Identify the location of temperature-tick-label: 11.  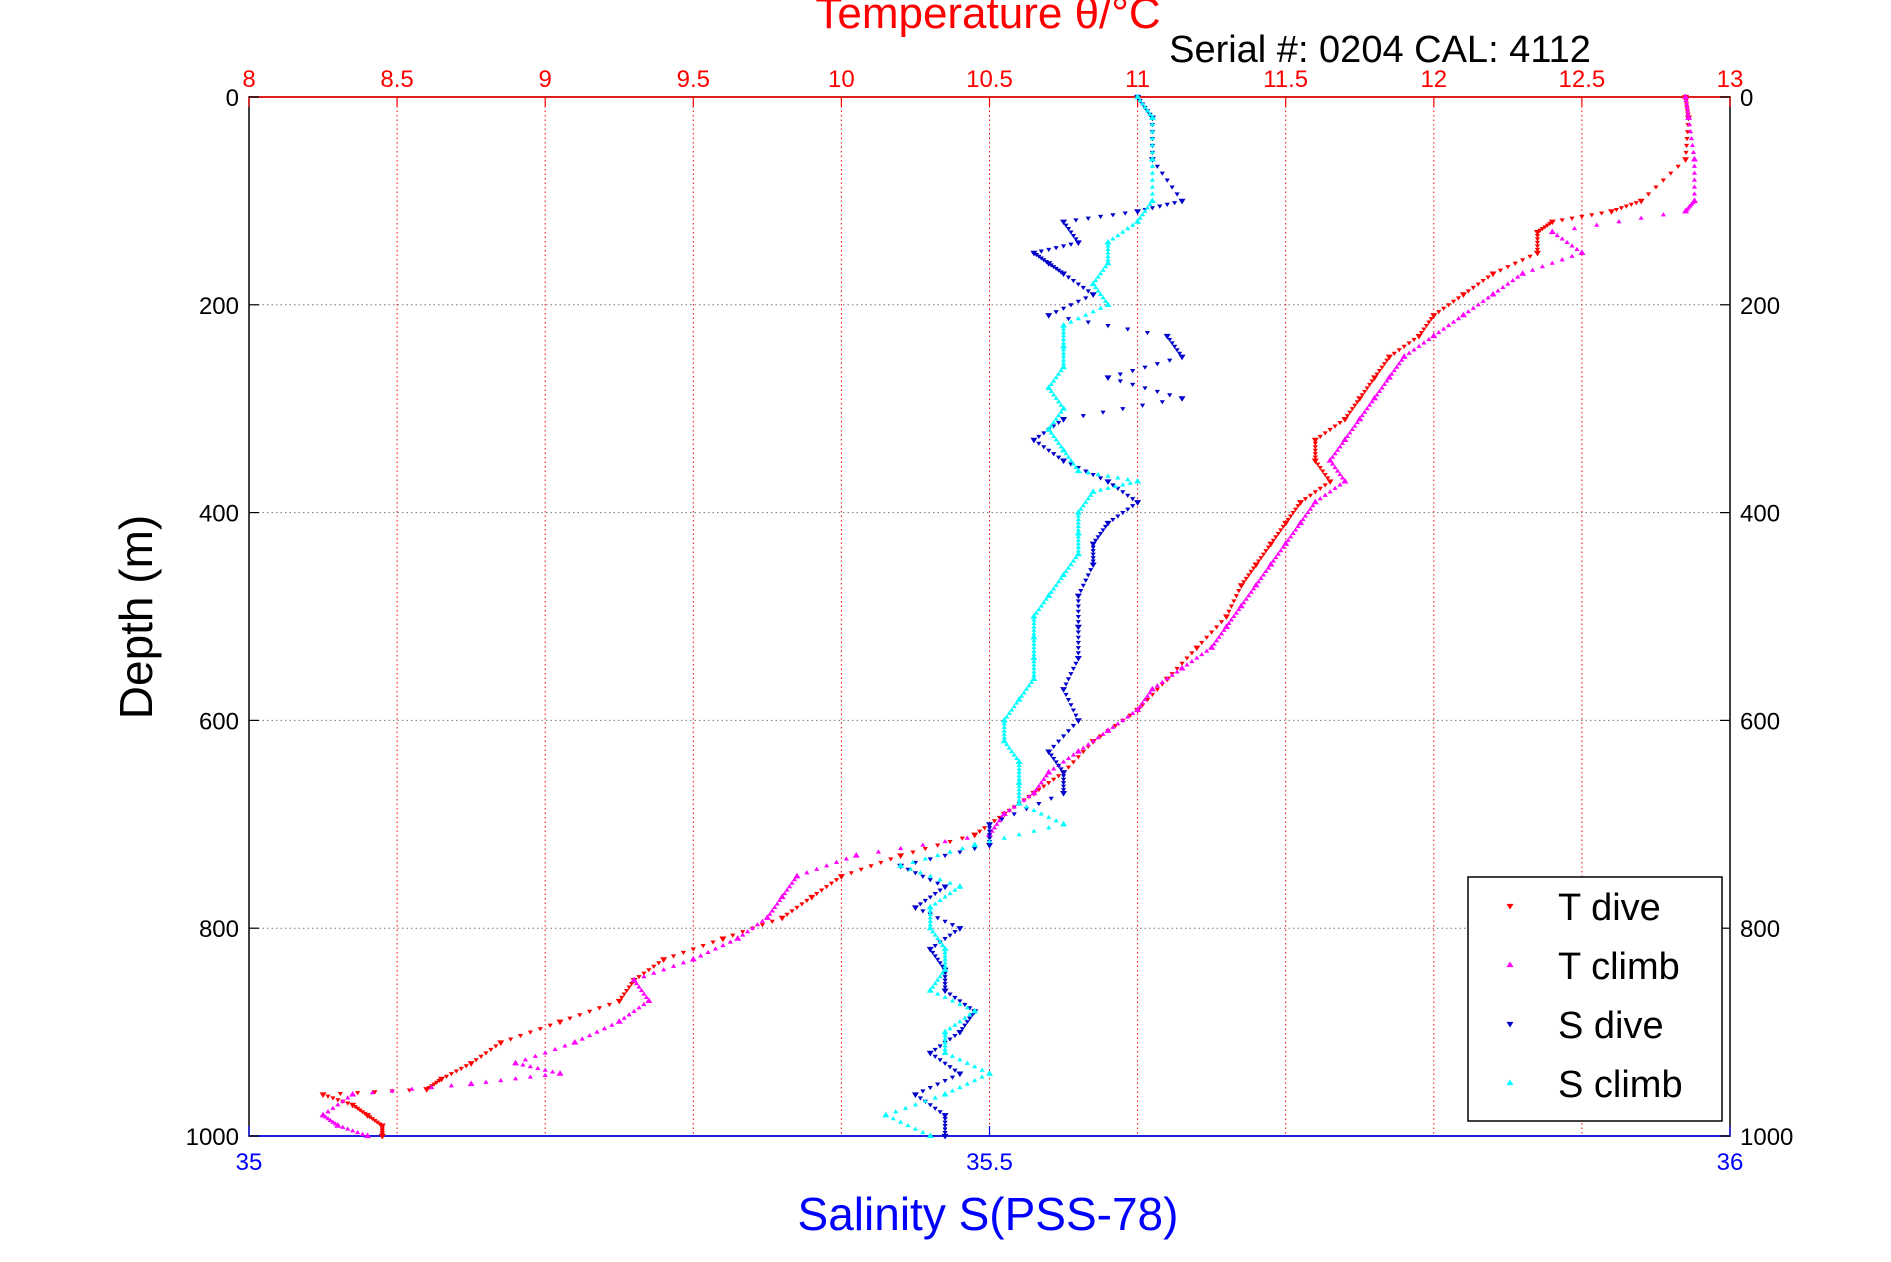
(1137, 79).